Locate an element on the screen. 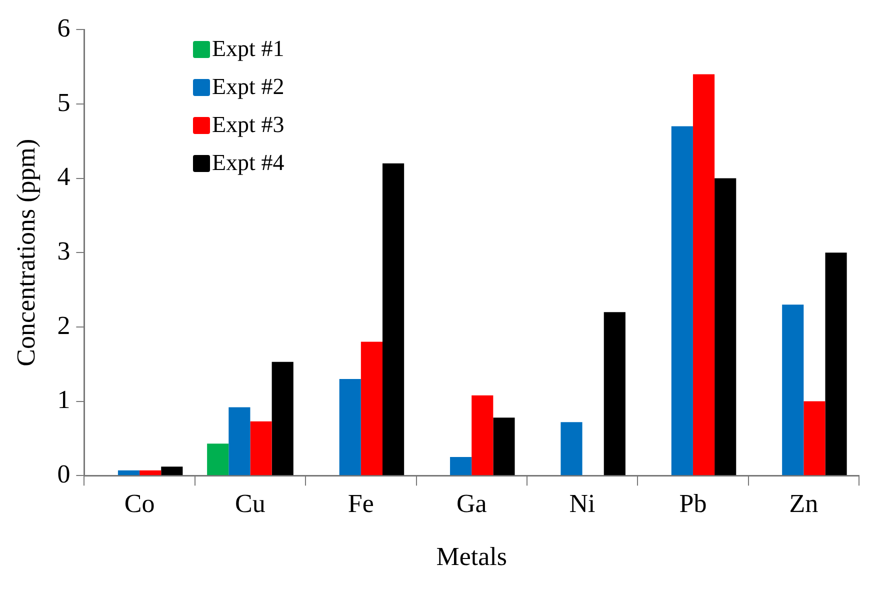  legend-label: Expt #1 is located at coordinates (248, 49).